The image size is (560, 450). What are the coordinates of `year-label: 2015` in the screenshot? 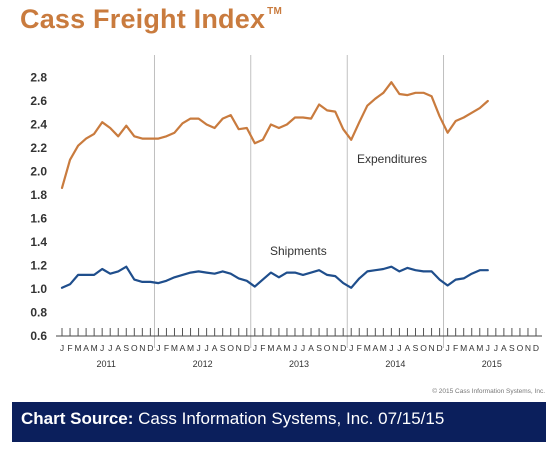 It's located at (492, 364).